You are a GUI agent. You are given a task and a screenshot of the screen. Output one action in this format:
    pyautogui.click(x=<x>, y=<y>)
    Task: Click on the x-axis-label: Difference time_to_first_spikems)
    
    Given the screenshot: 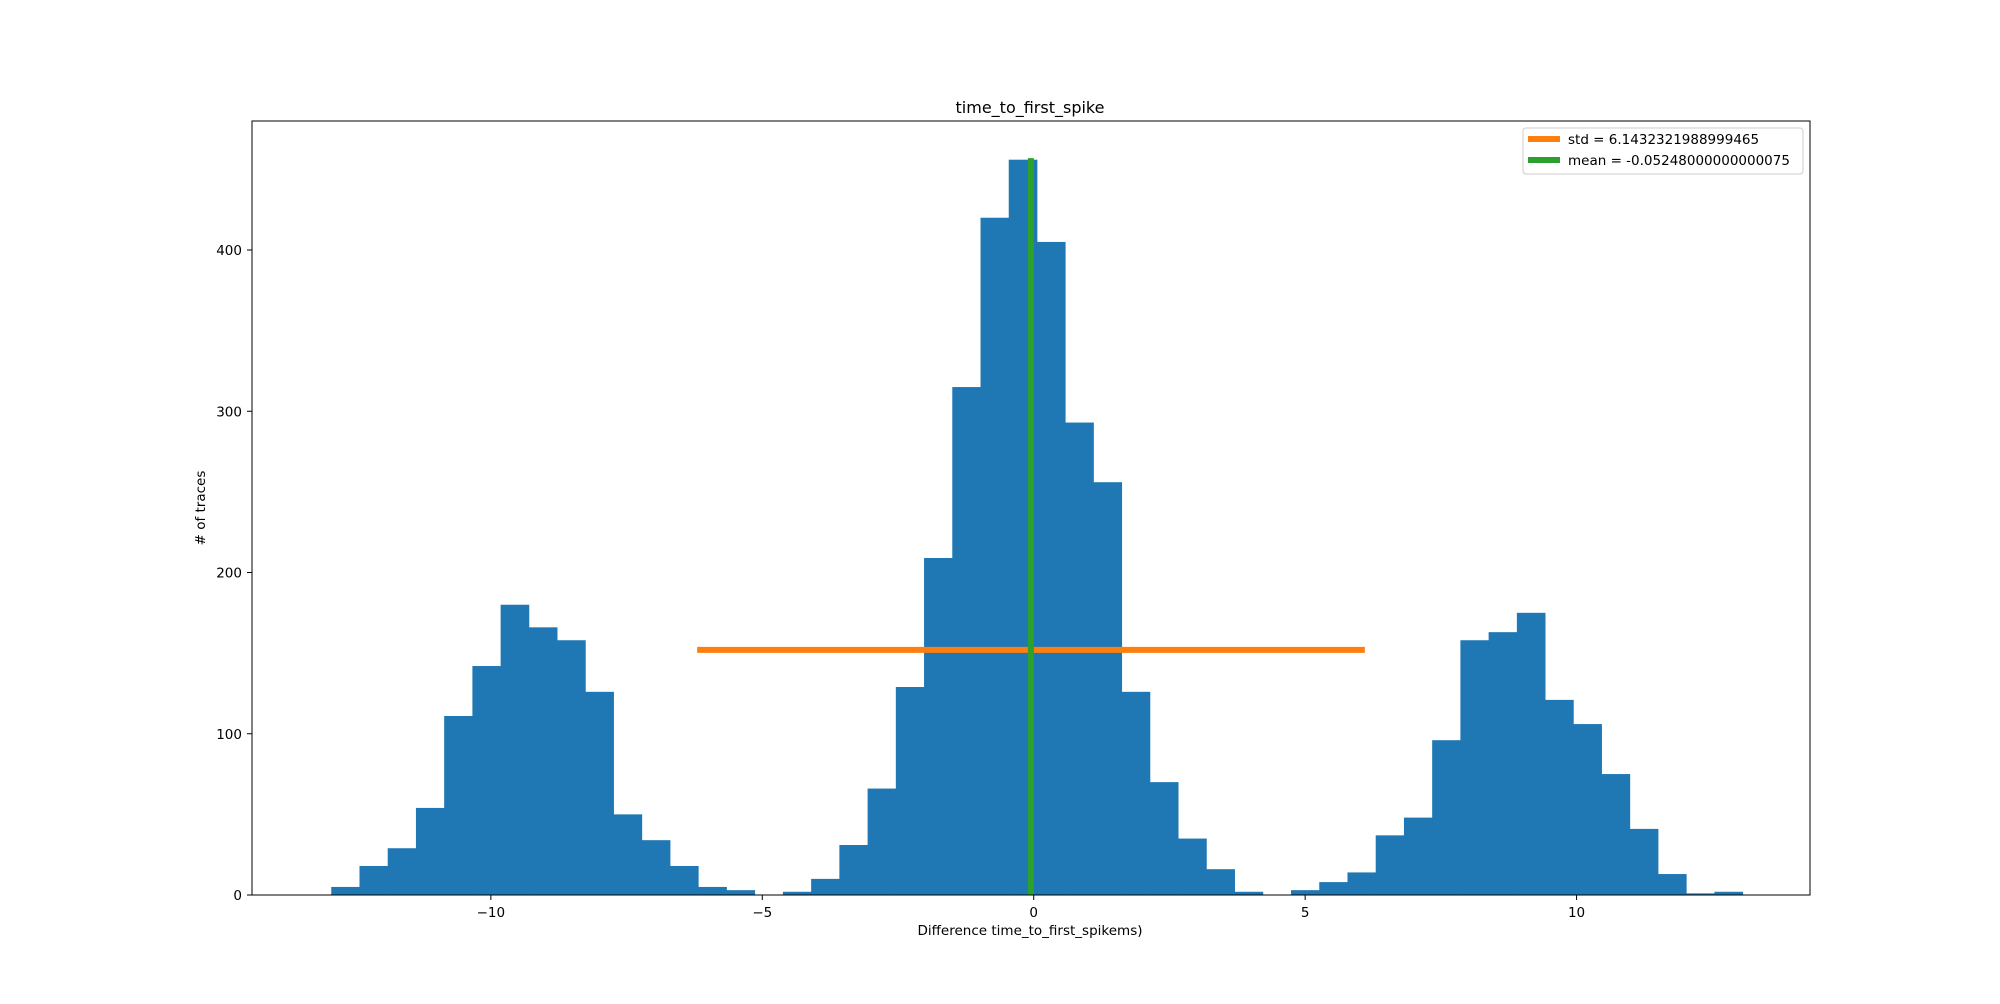 What is the action you would take?
    pyautogui.click(x=1029, y=931)
    